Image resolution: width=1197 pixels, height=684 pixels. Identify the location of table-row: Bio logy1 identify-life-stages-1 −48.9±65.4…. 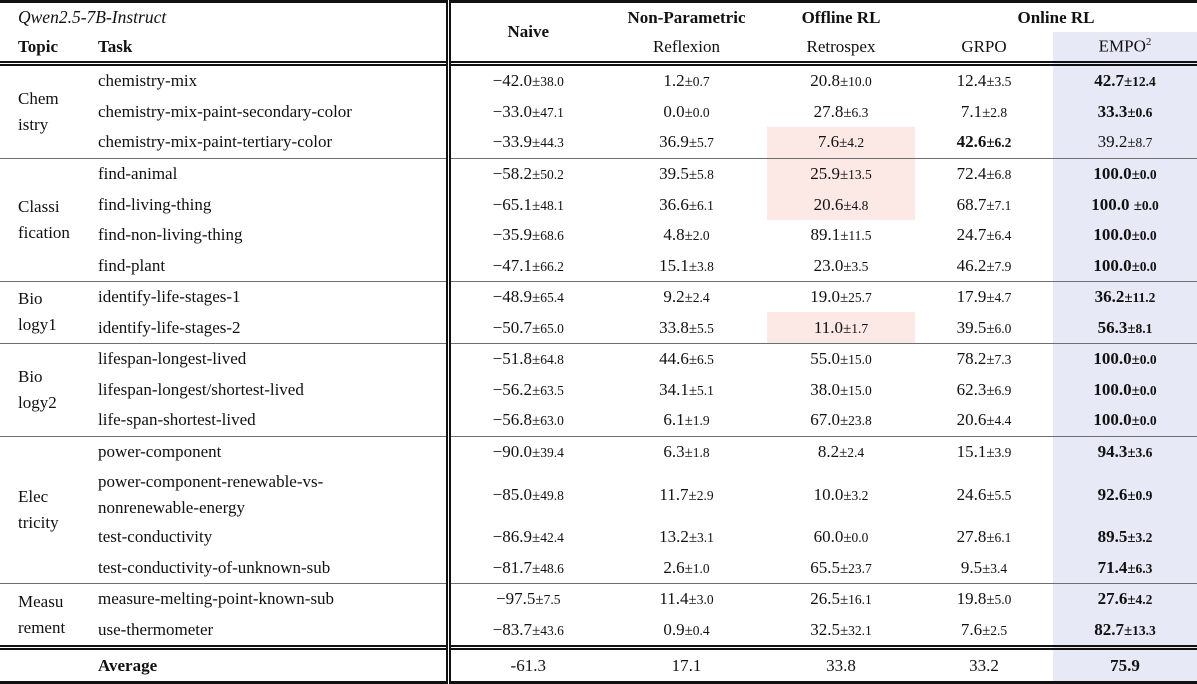
(598, 307).